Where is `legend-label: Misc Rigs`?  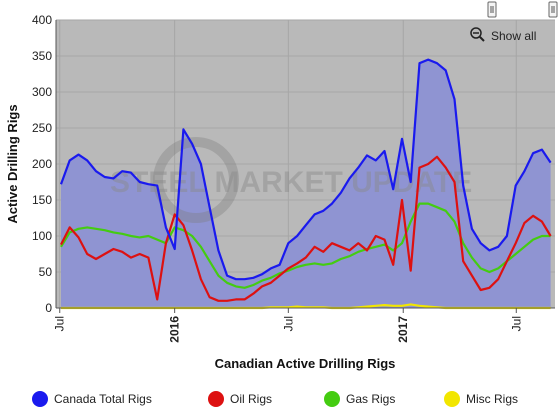 legend-label: Misc Rigs is located at coordinates (492, 399).